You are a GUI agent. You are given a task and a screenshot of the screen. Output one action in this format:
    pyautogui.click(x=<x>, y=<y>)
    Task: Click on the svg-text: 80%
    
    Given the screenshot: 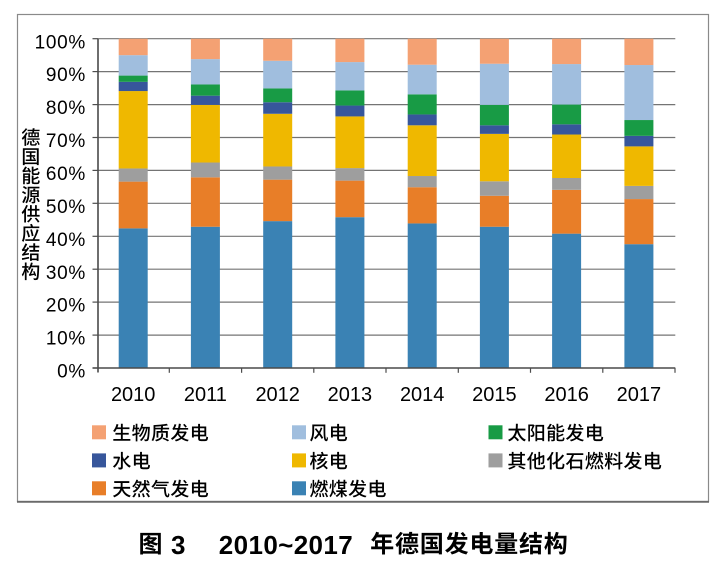 What is the action you would take?
    pyautogui.click(x=66, y=108)
    